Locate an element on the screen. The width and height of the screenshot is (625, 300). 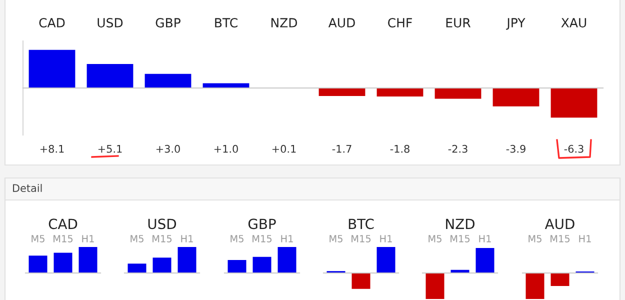
x-tick-label: NZD is located at coordinates (284, 23).